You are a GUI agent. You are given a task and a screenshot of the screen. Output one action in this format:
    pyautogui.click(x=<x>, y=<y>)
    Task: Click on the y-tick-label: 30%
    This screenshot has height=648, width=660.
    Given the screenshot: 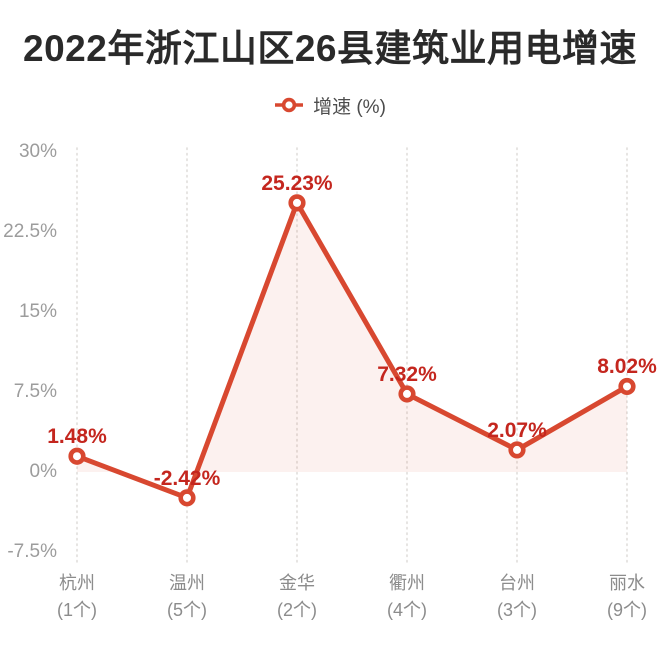 What is the action you would take?
    pyautogui.click(x=37, y=151)
    